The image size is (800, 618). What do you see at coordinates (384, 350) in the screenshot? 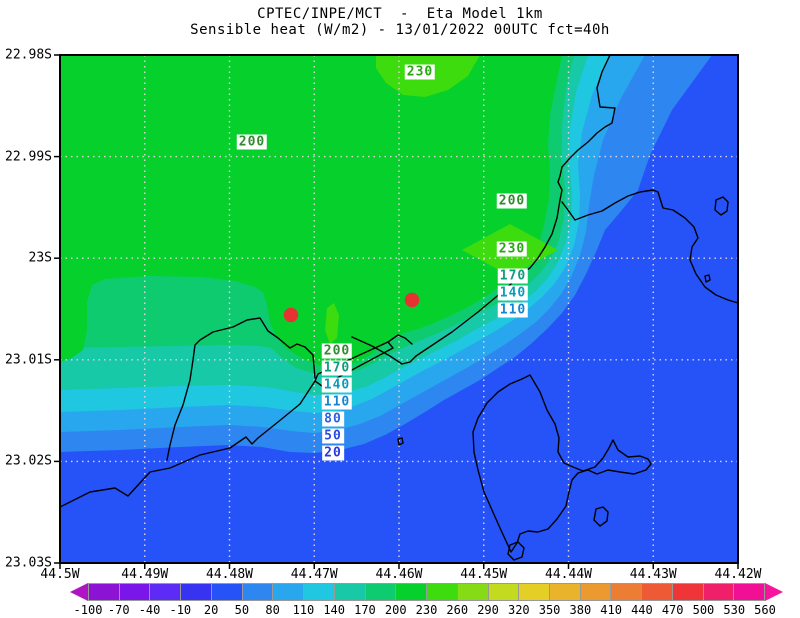
I see `pier-line-south` at bounding box center [384, 350].